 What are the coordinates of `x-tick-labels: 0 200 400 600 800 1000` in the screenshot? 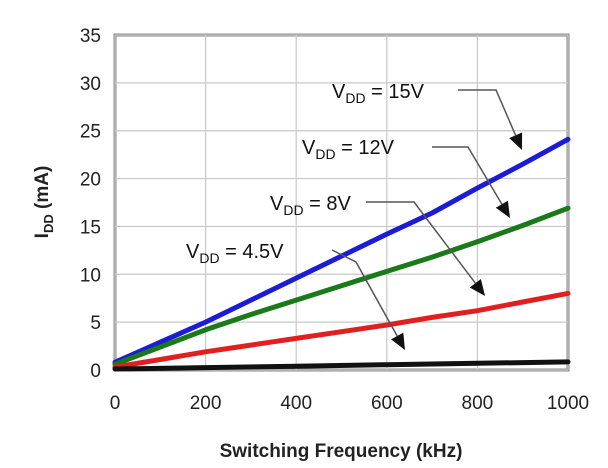 It's located at (349, 403).